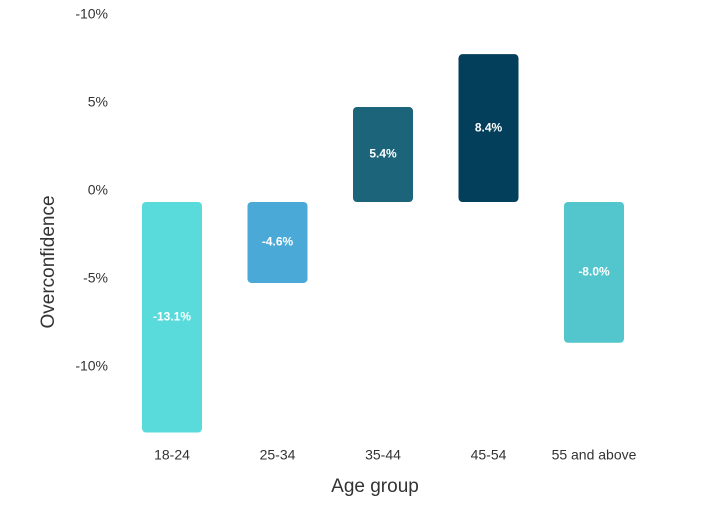 The image size is (701, 510). What do you see at coordinates (172, 455) in the screenshot?
I see `x-tick-label: 18-24` at bounding box center [172, 455].